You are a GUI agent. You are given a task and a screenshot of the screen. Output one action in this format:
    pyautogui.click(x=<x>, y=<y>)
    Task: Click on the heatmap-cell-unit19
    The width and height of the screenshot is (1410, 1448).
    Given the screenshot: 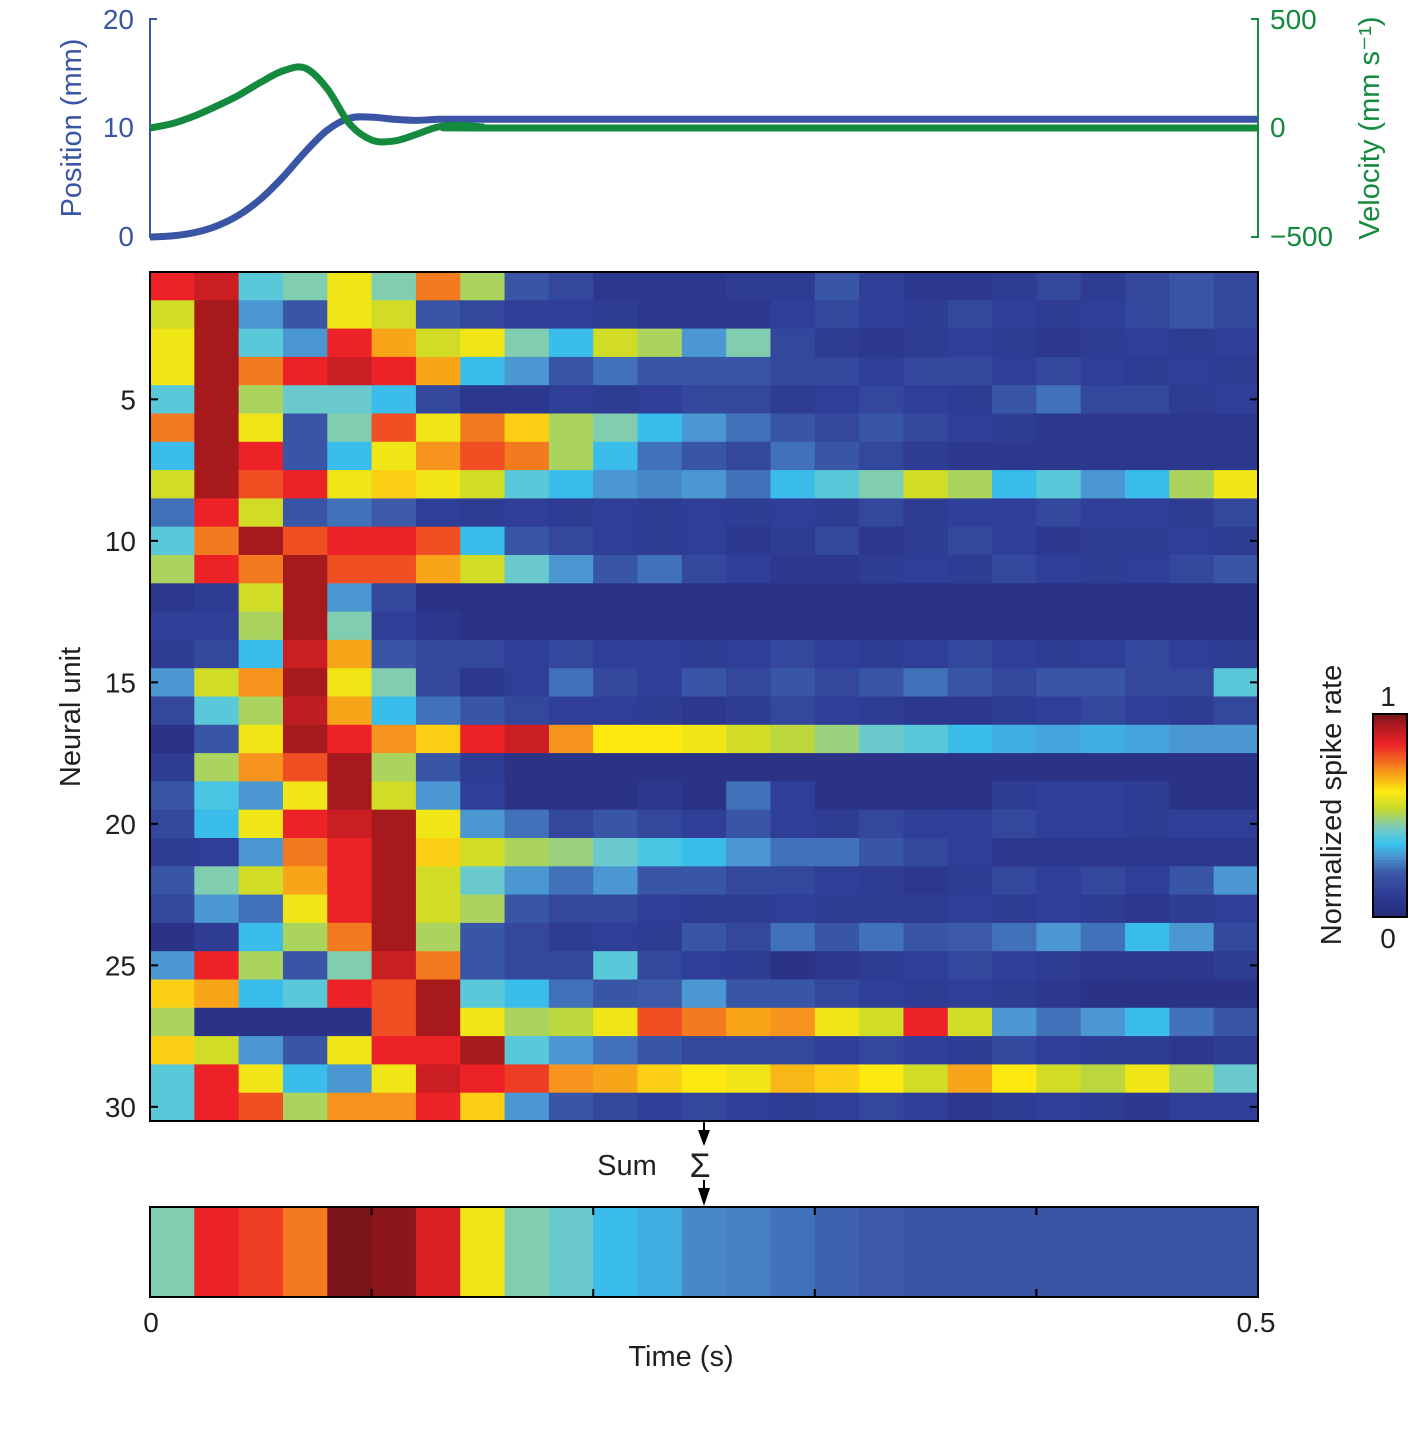 What is the action you would take?
    pyautogui.click(x=837, y=796)
    